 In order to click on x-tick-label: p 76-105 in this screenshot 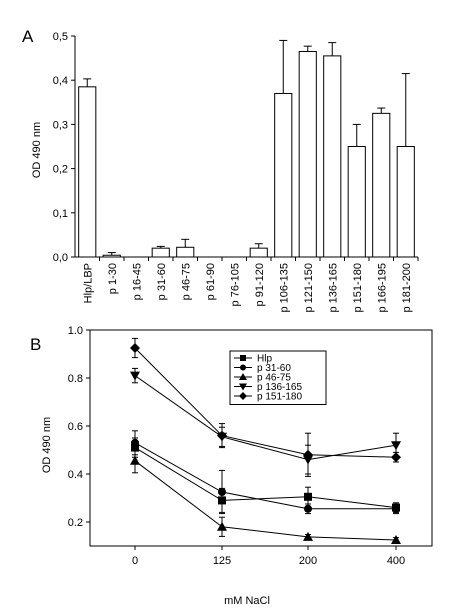, I will do `click(235, 284)`.